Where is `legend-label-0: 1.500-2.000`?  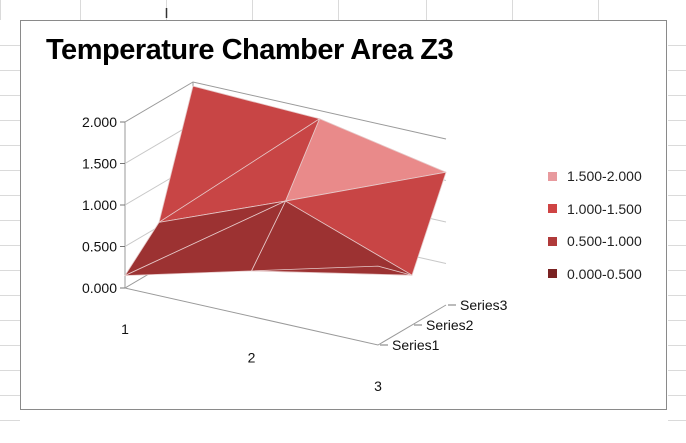 legend-label-0: 1.500-2.000 is located at coordinates (604, 176).